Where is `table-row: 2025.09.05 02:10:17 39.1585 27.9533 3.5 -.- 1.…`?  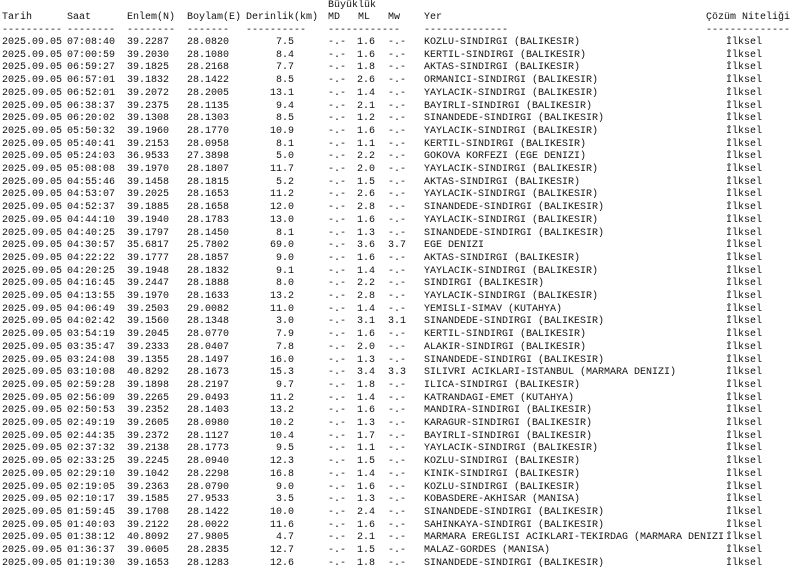 table-row: 2025.09.05 02:10:17 39.1585 27.9533 3.5 -.- 1.… is located at coordinates (400, 499).